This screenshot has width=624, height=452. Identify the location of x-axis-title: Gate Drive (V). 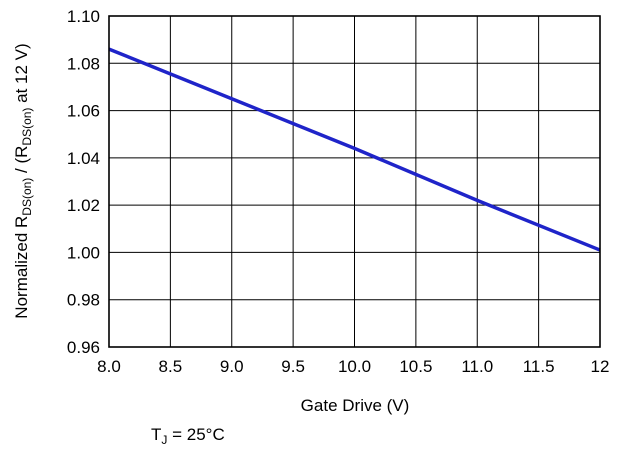
(355, 405).